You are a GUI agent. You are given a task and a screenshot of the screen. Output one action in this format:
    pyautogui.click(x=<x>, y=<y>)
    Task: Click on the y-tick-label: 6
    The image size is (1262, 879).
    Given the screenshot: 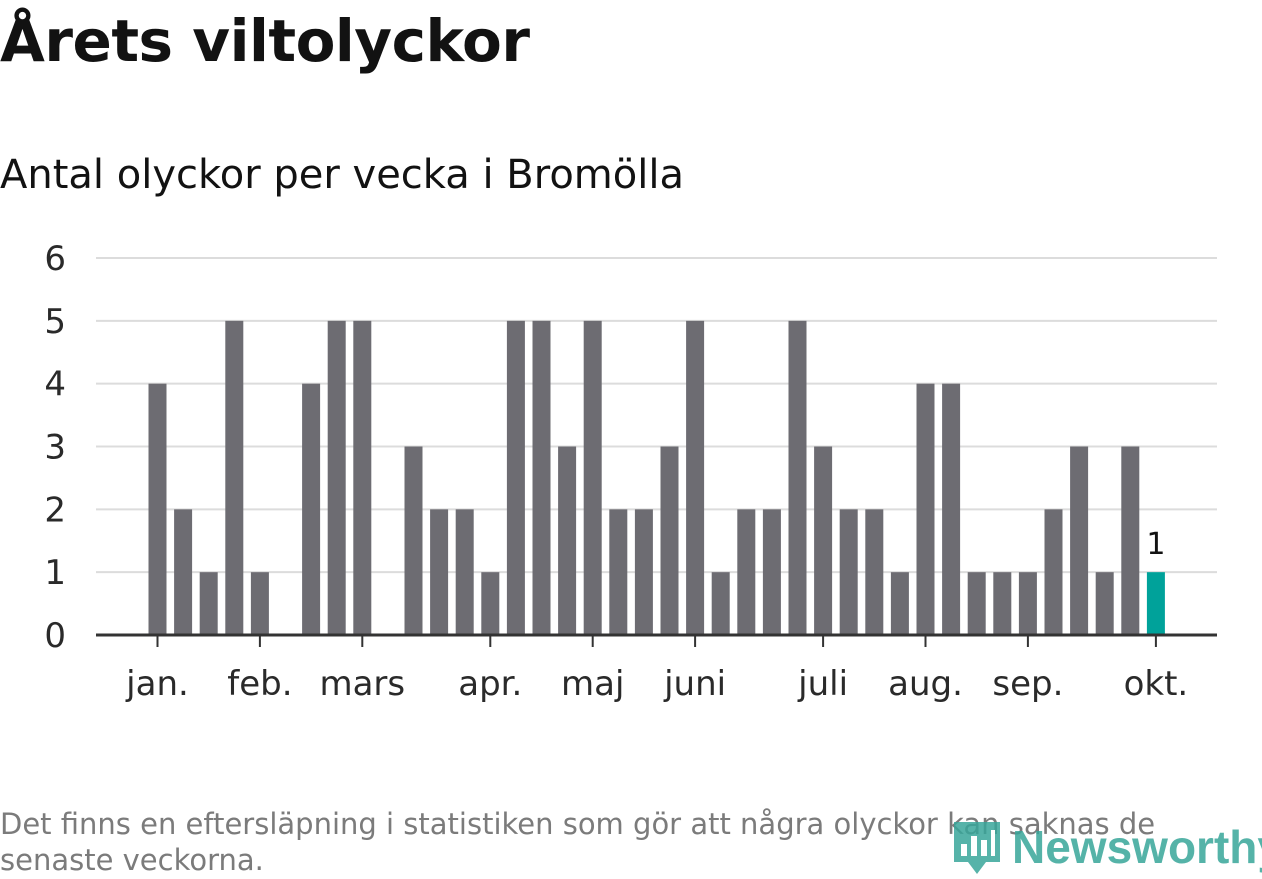 What is the action you would take?
    pyautogui.click(x=55, y=259)
    